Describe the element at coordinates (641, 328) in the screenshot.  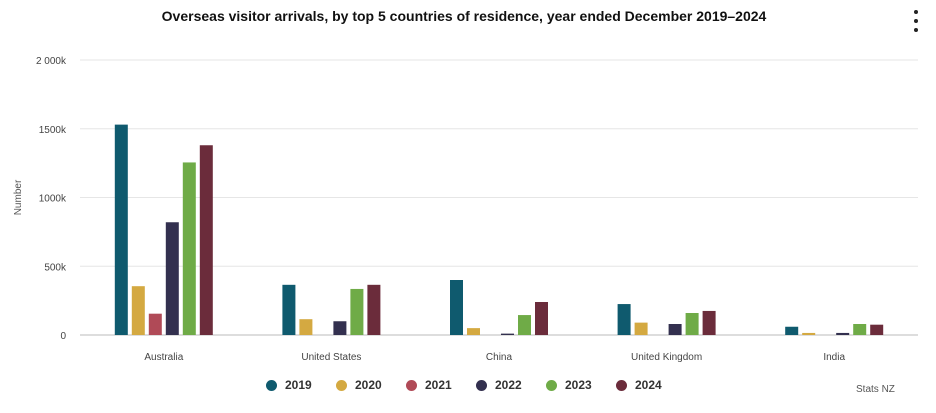
I see `bar-2020-united-kingdom` at that location.